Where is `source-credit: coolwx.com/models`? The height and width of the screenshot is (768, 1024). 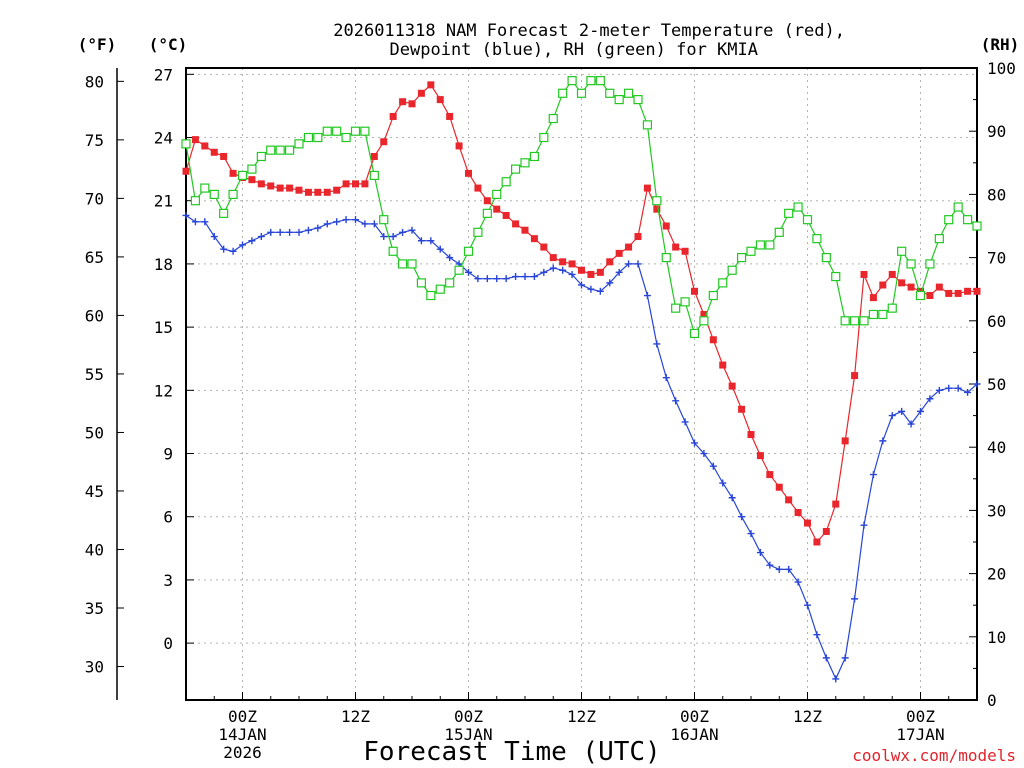
source-credit: coolwx.com/models is located at coordinates (934, 755).